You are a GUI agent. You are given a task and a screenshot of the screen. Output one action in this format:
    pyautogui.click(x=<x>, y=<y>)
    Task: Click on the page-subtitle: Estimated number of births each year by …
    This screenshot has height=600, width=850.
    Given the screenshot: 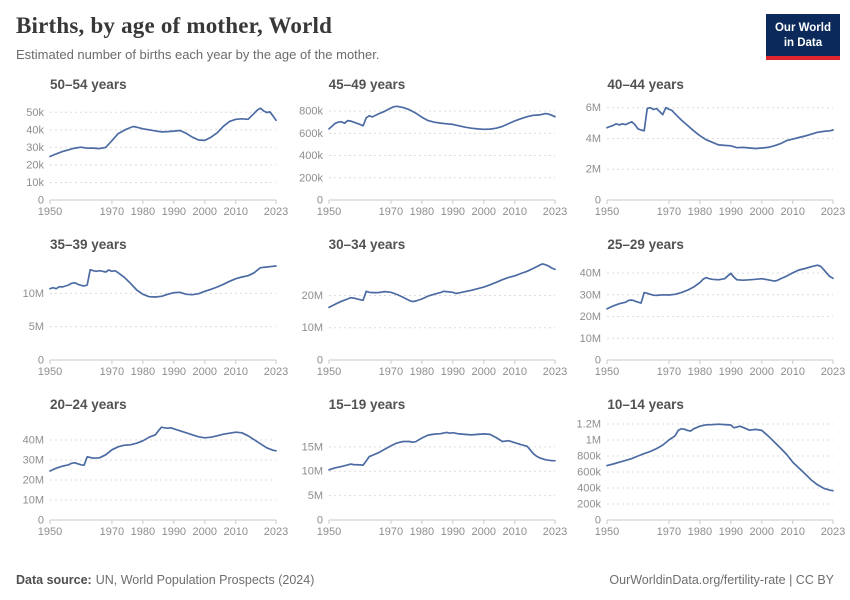 What is the action you would take?
    pyautogui.click(x=198, y=54)
    